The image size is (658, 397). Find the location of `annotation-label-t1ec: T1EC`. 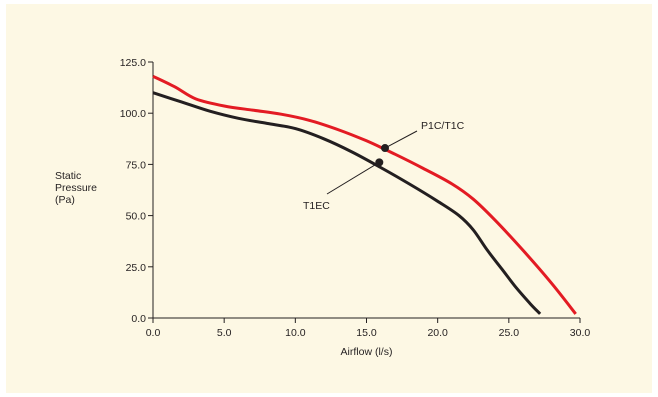

annotation-label-t1ec: T1EC is located at coordinates (316, 206).